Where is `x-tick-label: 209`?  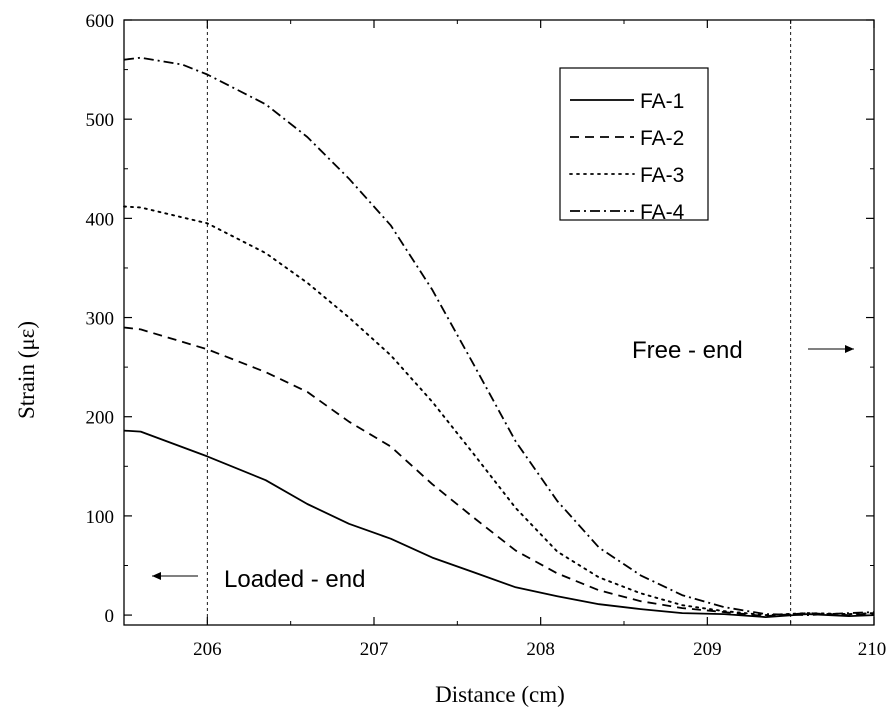 x-tick-label: 209 is located at coordinates (707, 649).